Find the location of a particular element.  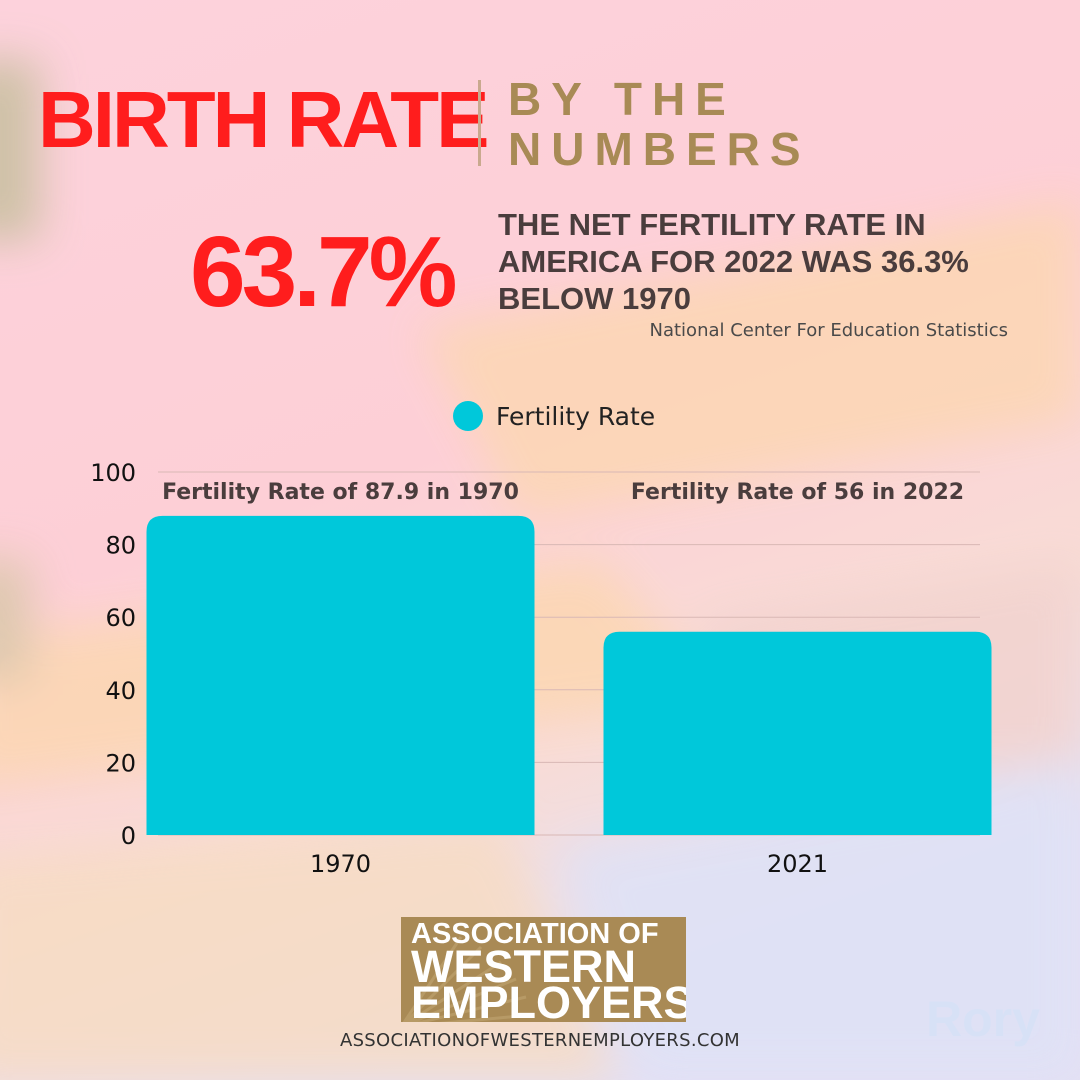

website-link: ASSOCIATIONOFWESTERNEMPLOYERS.COM is located at coordinates (540, 1040).